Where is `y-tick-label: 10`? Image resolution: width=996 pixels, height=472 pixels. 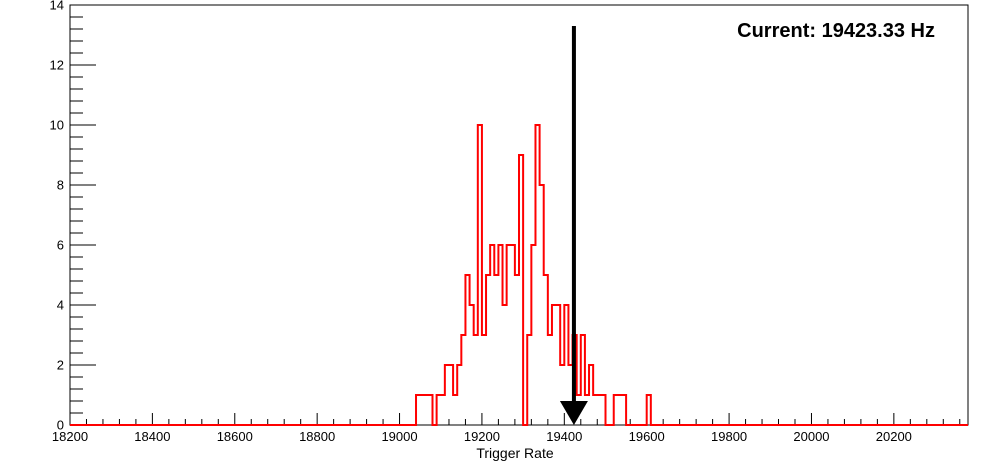 y-tick-label: 10 is located at coordinates (57, 125).